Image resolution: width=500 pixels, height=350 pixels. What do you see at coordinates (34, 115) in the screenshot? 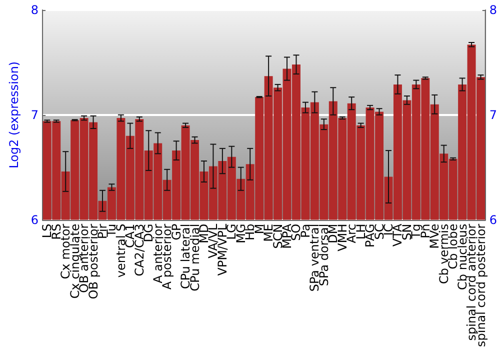
I see `y-tick-label: 7` at bounding box center [34, 115].